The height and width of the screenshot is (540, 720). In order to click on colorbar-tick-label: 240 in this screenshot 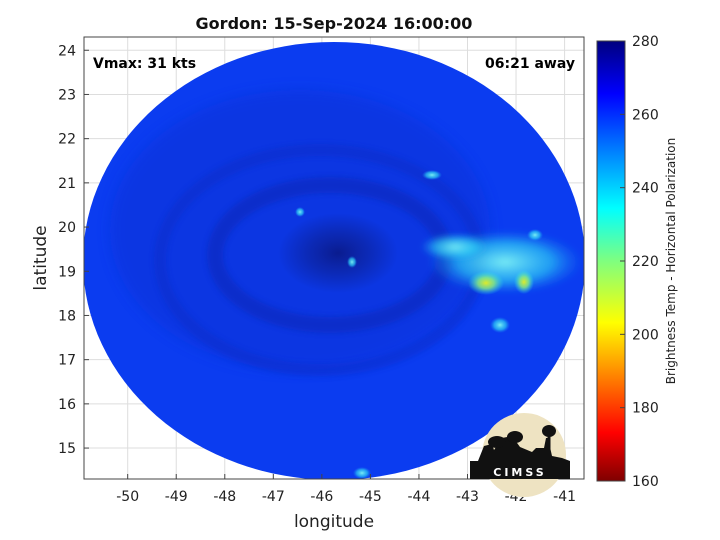, I will do `click(645, 189)`.